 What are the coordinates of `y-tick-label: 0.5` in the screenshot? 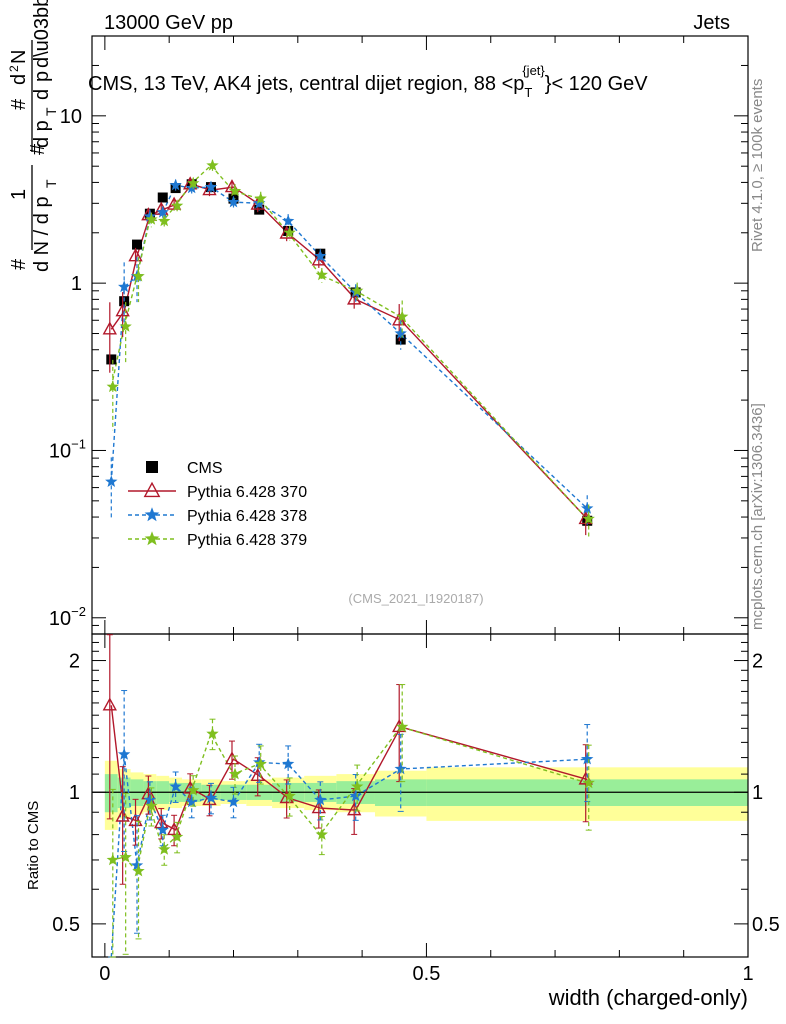 It's located at (66, 925).